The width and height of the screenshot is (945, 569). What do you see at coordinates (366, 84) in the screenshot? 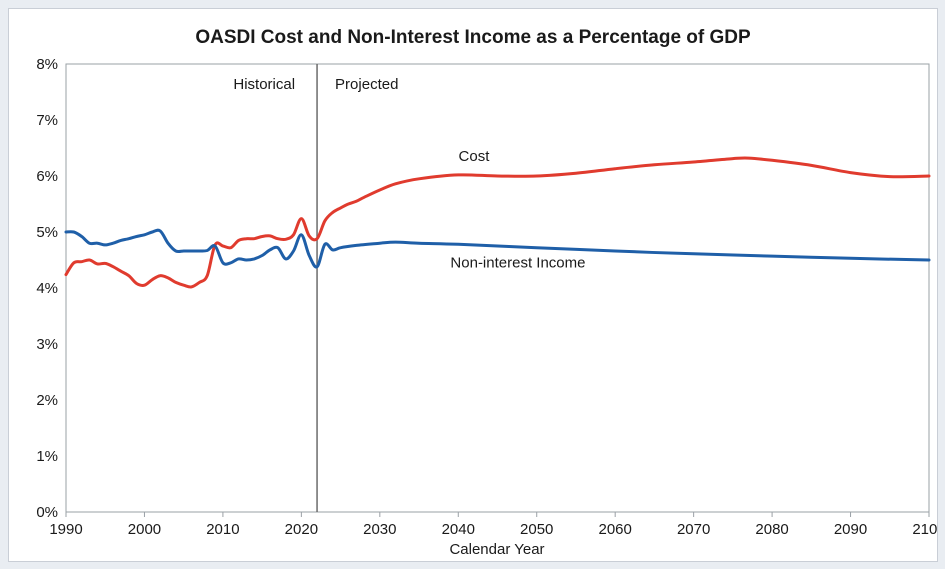
I see `projected-label: Projected` at bounding box center [366, 84].